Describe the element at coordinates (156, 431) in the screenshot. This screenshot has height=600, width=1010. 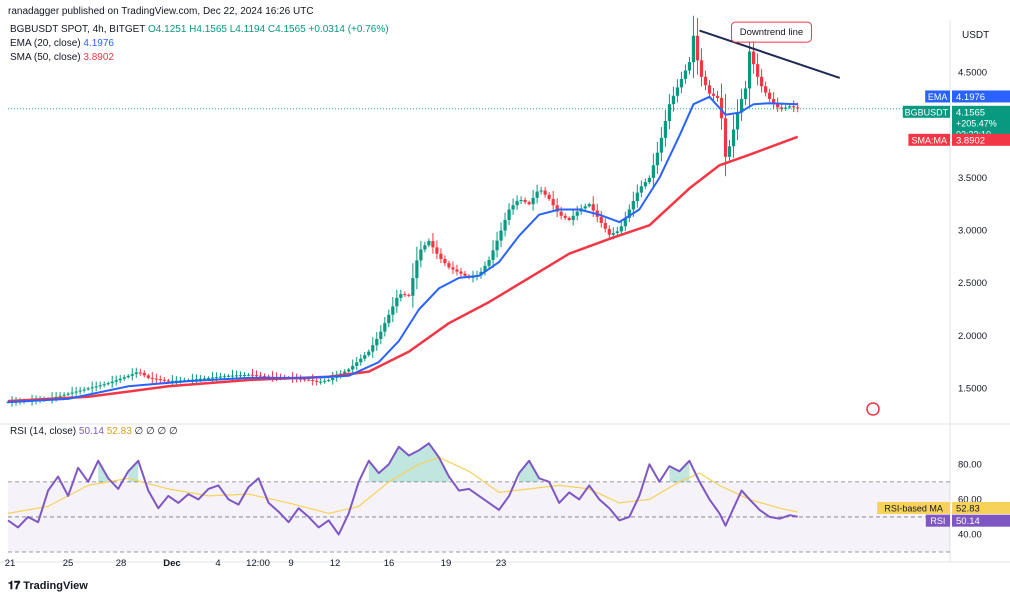
I see `legend-rsi-extra: ∅ ∅ ∅ ∅` at that location.